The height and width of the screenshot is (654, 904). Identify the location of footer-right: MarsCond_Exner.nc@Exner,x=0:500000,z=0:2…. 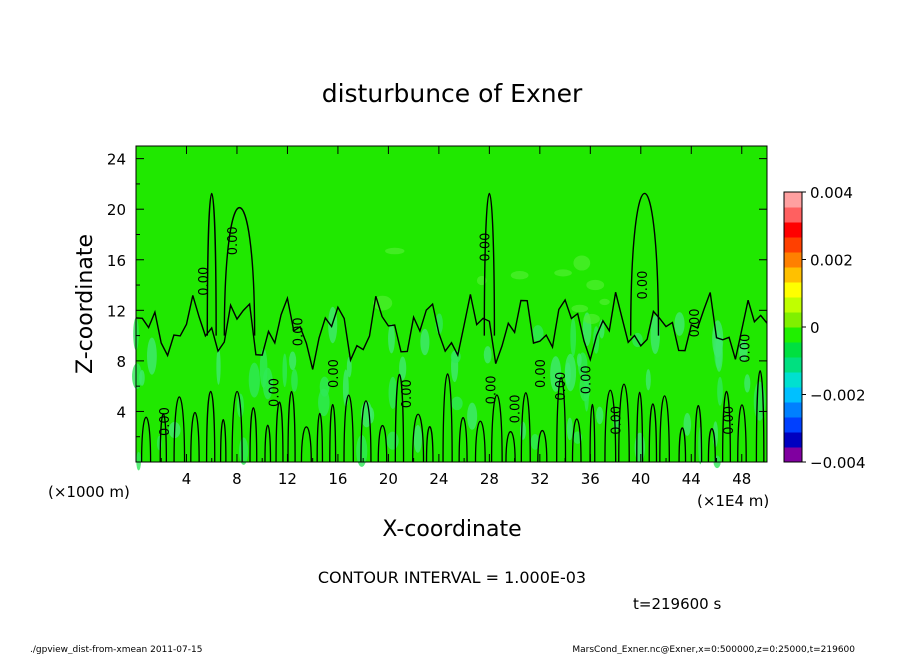
(713, 649).